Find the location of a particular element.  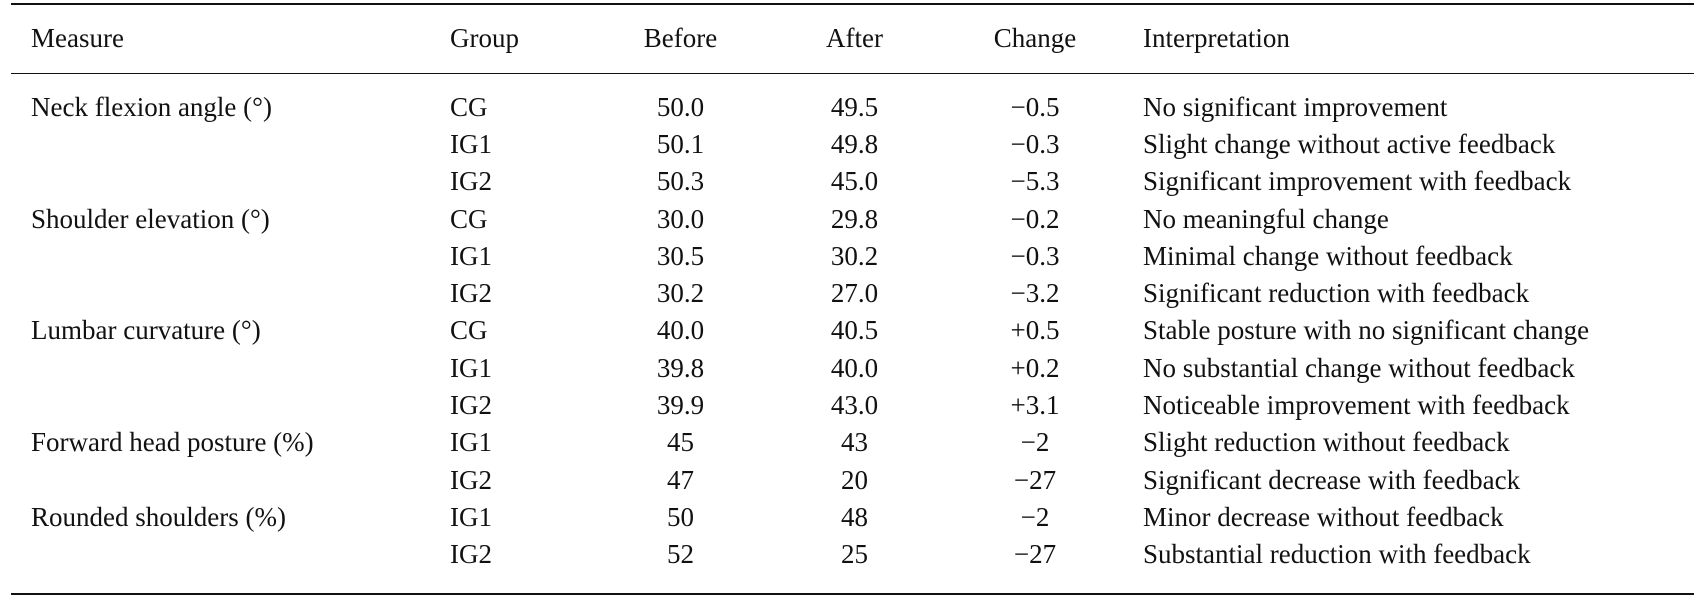

cell-before: 39.8 is located at coordinates (680, 367).